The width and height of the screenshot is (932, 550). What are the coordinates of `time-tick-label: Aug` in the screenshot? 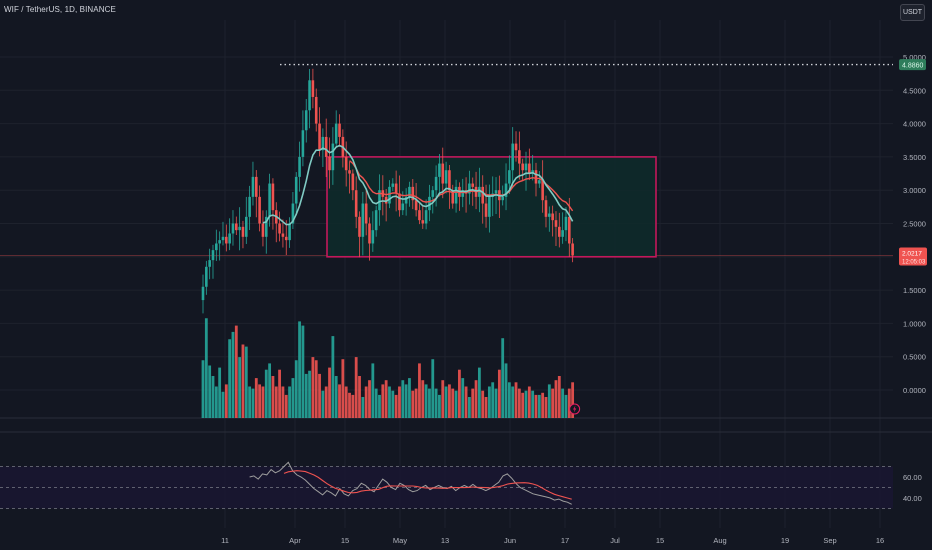 It's located at (719, 540).